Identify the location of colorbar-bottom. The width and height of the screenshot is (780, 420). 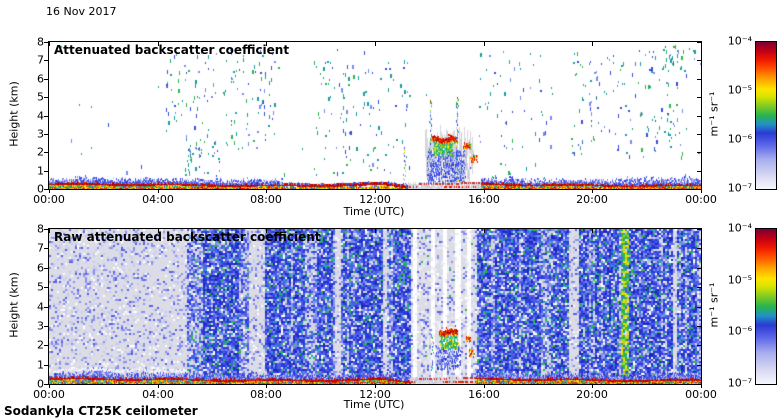
(766, 306).